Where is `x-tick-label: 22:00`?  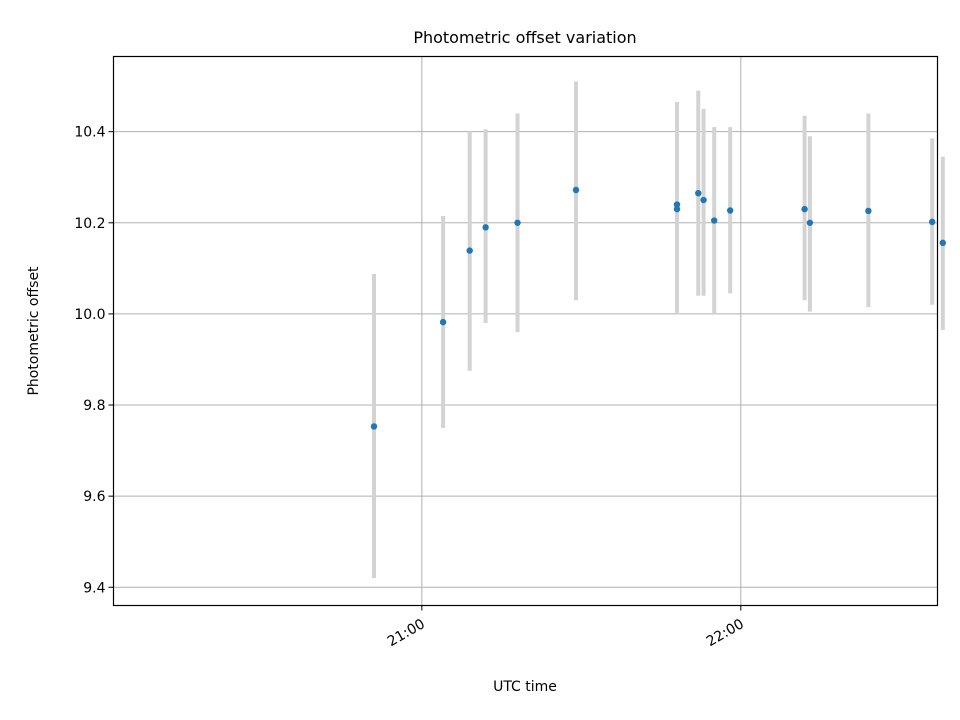 x-tick-label: 22:00 is located at coordinates (725, 633).